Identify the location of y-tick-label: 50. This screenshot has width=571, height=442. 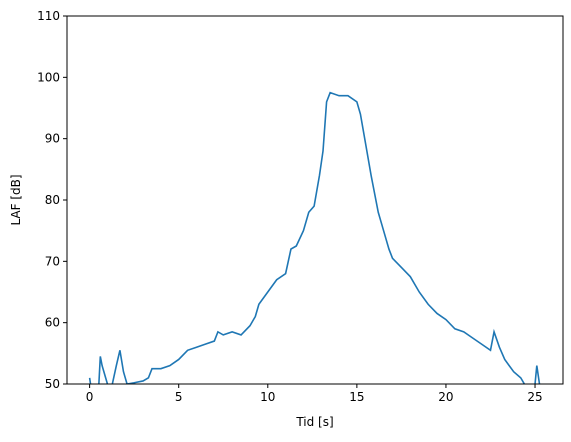
(52, 384).